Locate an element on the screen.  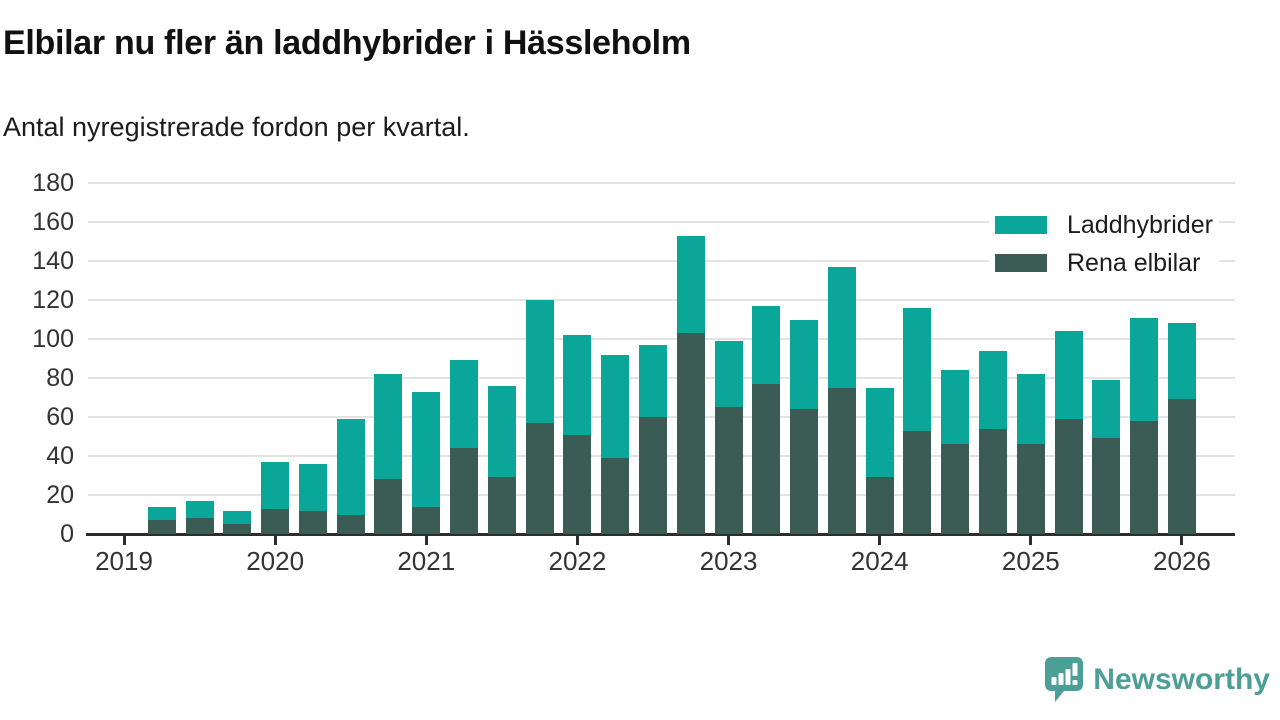
bar-2021-Q1 is located at coordinates (426, 462).